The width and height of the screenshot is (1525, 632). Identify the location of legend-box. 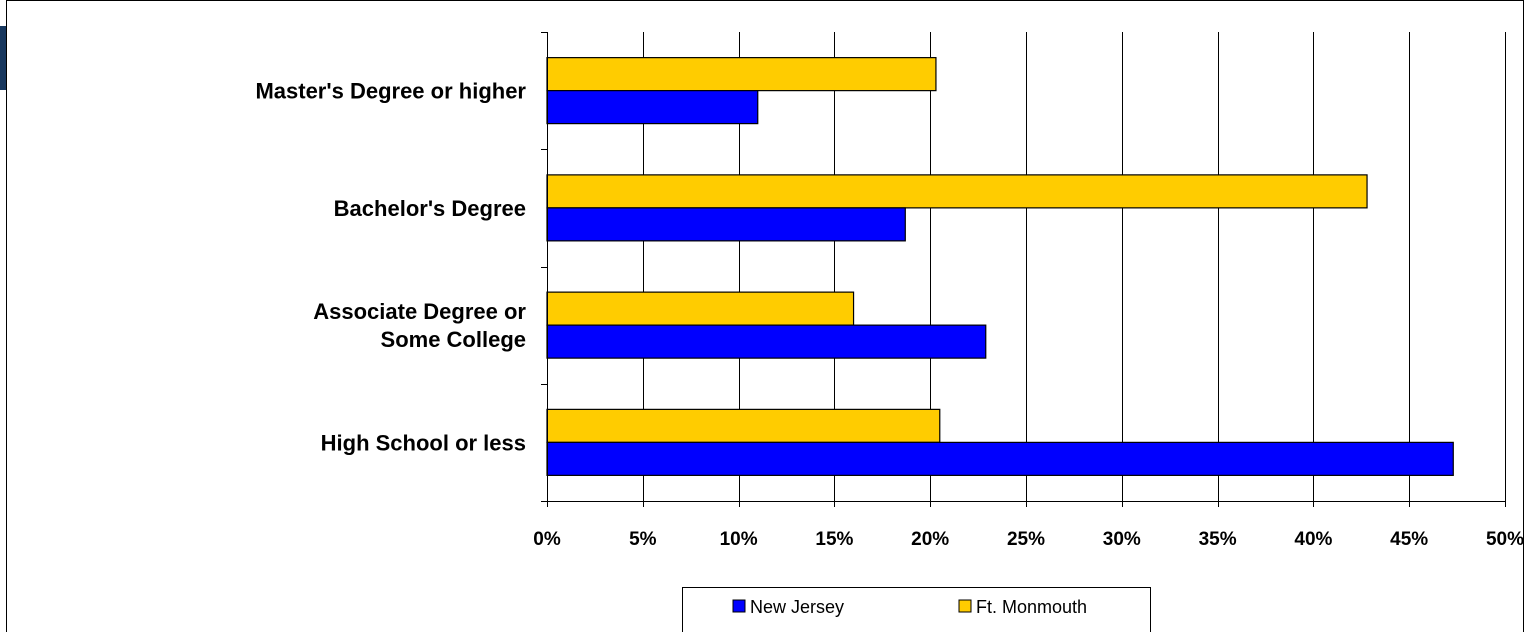
(916, 609).